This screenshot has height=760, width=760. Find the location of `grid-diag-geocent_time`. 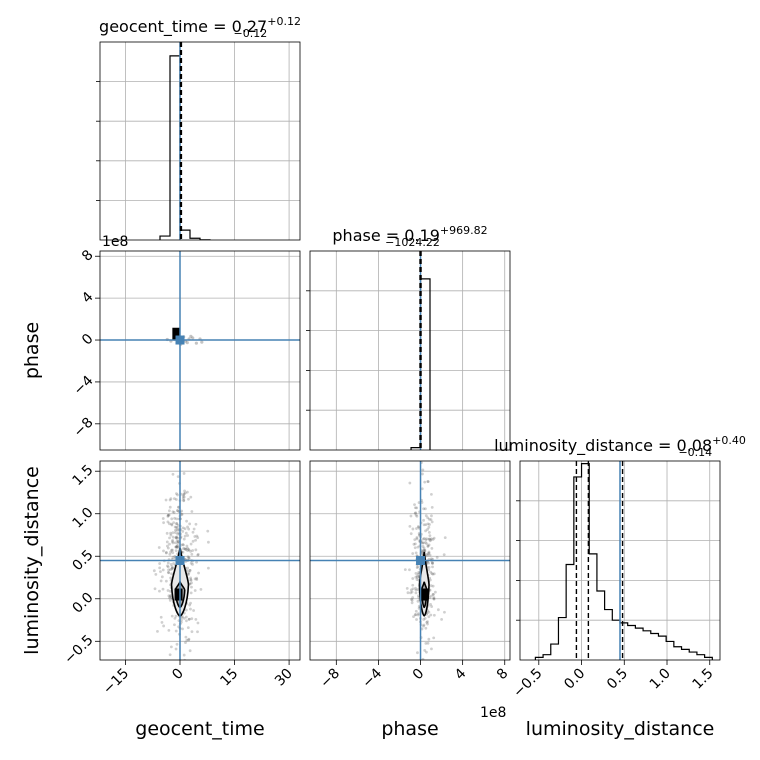

grid-diag-geocent_time is located at coordinates (200, 141).